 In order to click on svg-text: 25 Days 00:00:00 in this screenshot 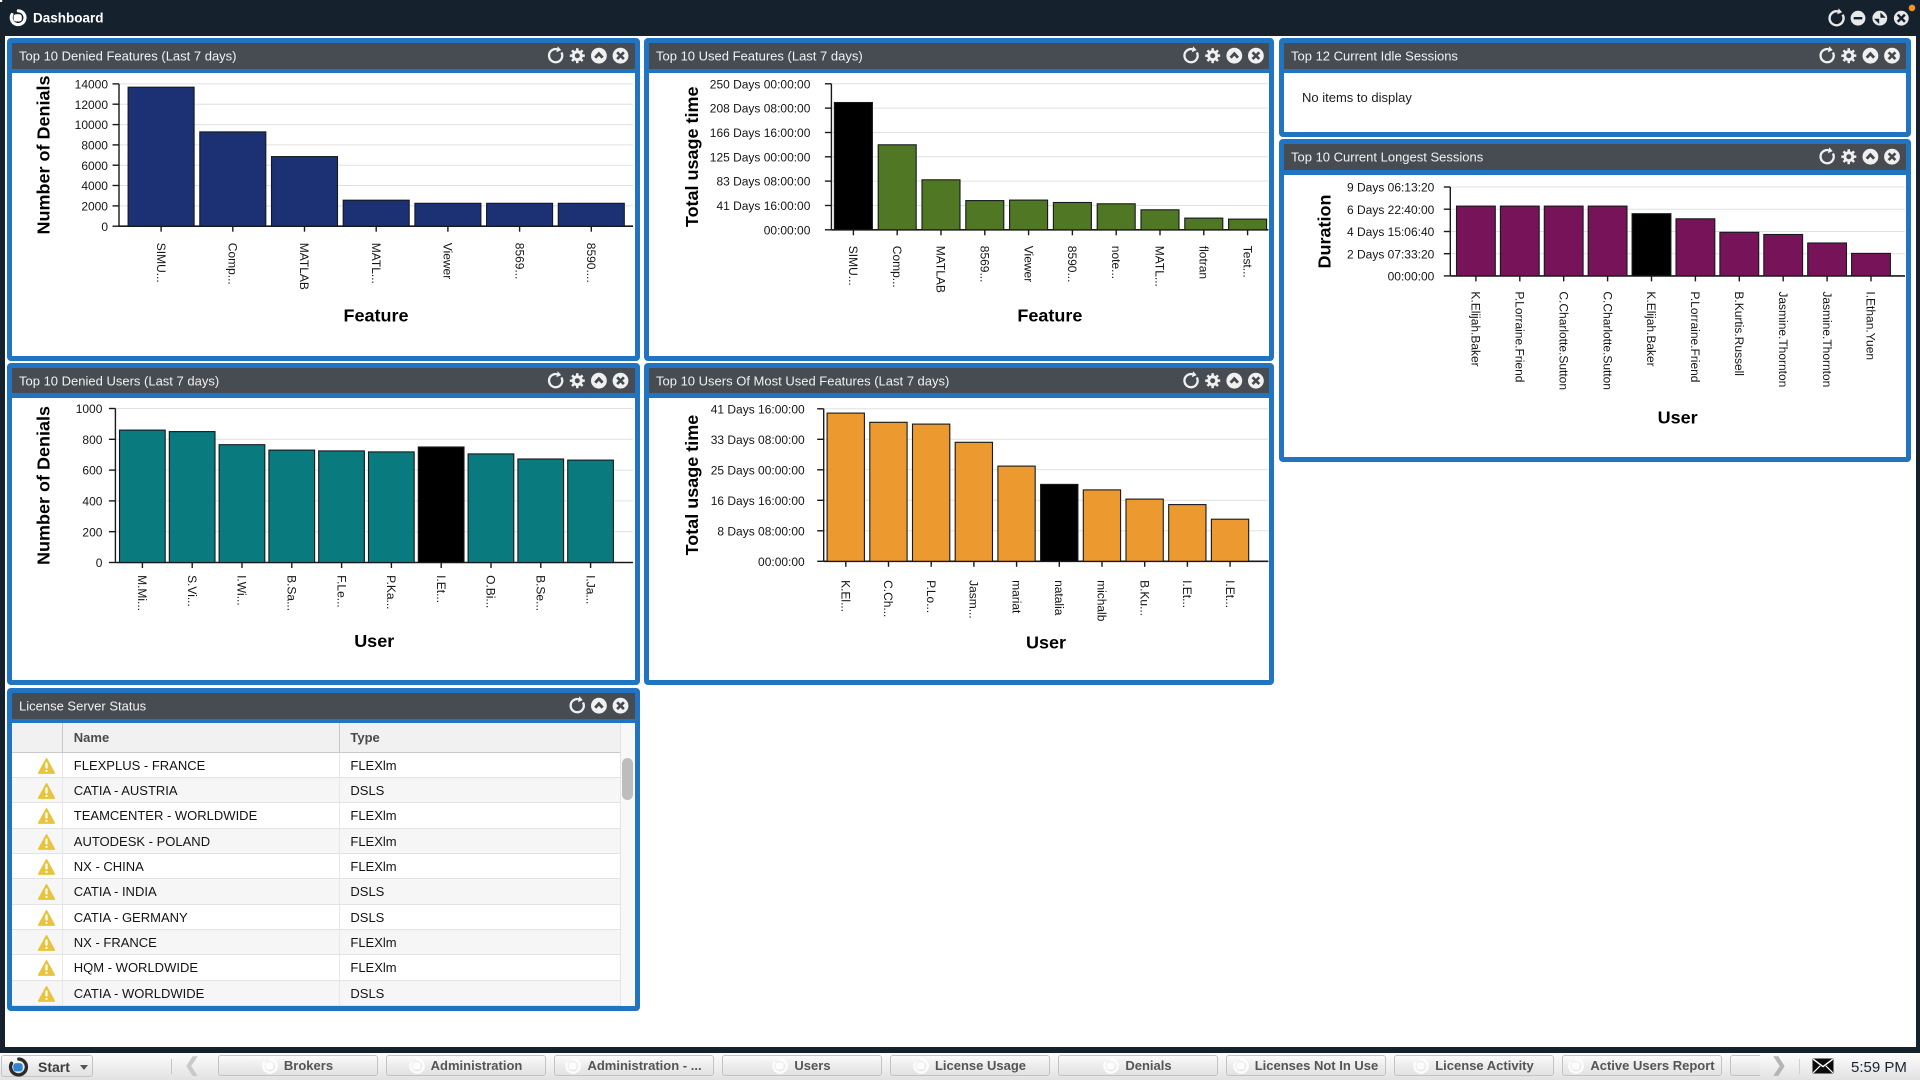, I will do `click(757, 470)`.